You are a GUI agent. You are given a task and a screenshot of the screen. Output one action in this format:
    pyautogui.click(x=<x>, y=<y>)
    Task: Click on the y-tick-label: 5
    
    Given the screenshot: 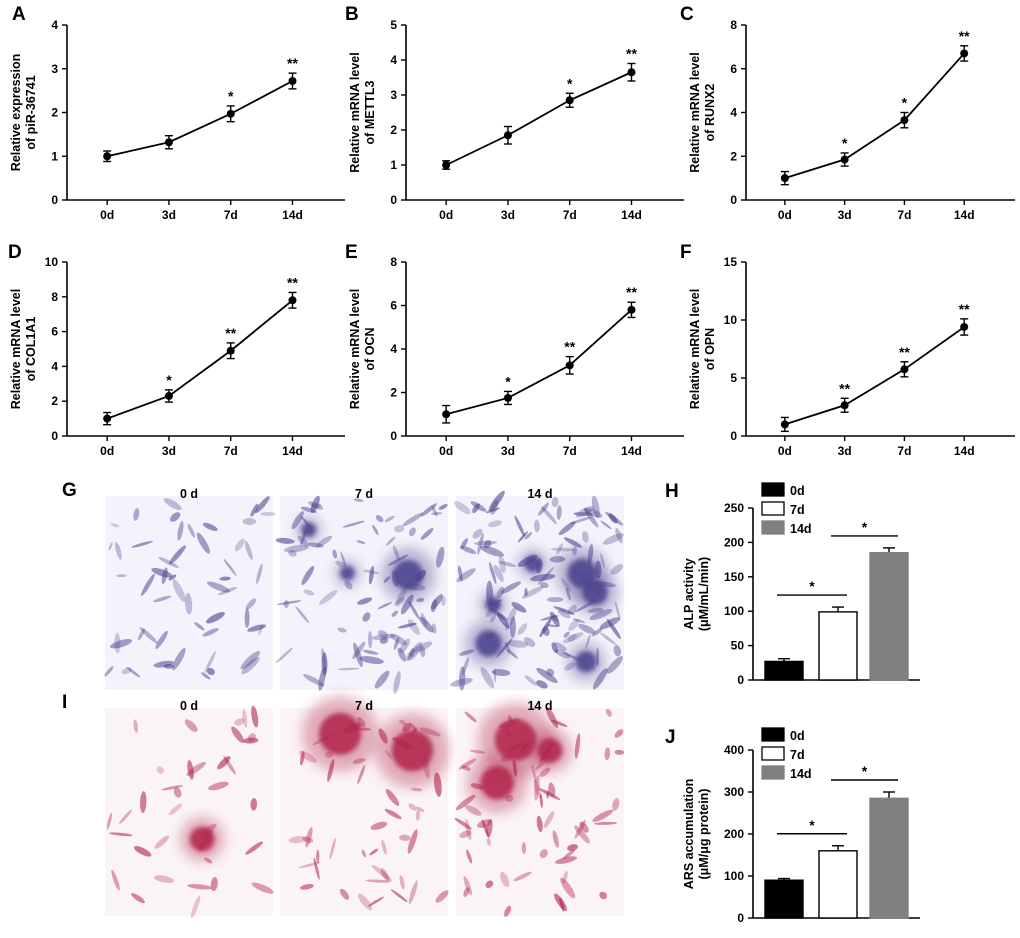 What is the action you would take?
    pyautogui.click(x=733, y=378)
    